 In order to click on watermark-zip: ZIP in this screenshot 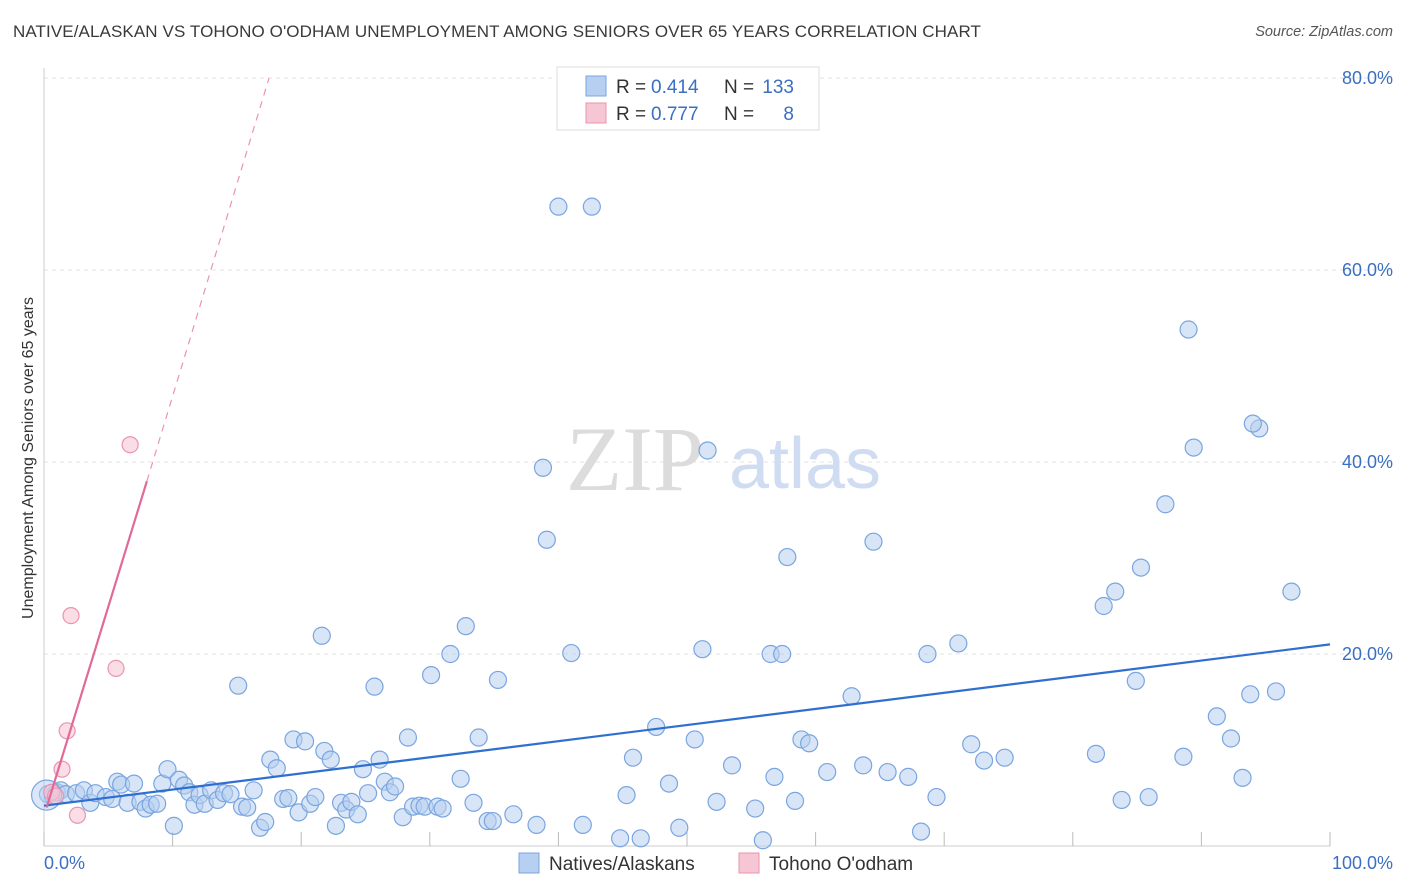, I will do `click(635, 459)`.